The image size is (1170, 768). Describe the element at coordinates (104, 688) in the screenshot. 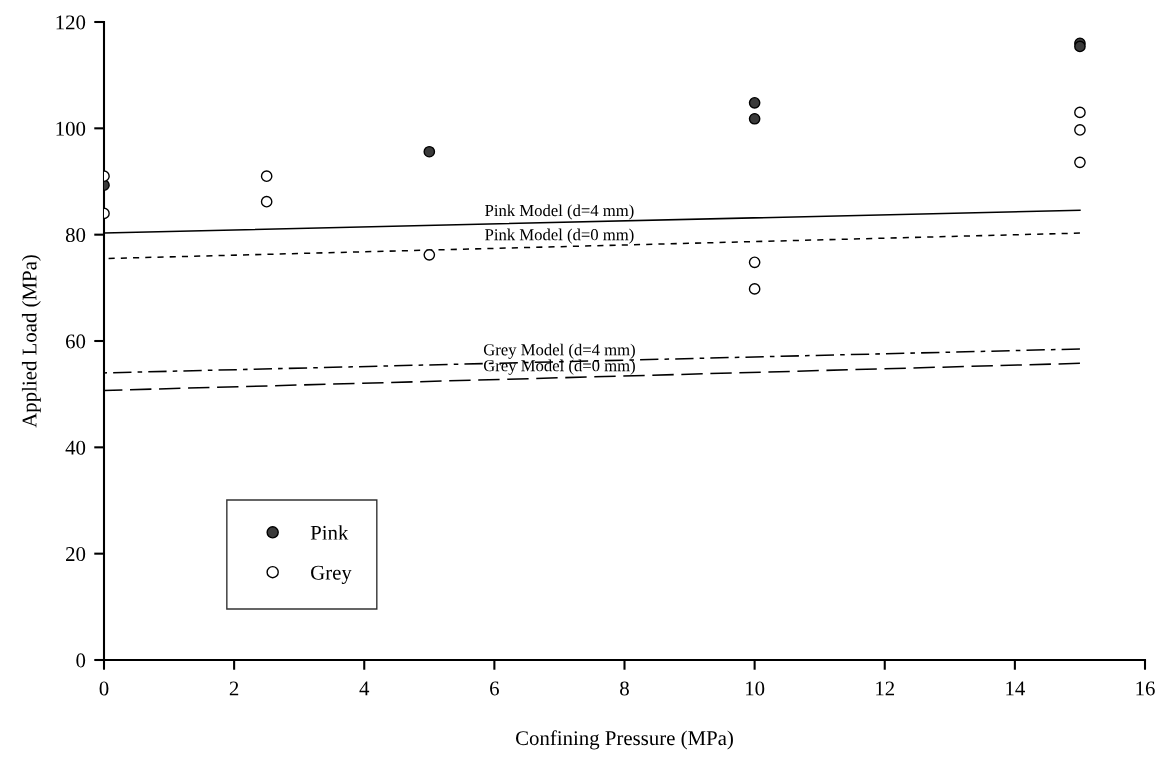

I see `x-tick-label: 0` at that location.